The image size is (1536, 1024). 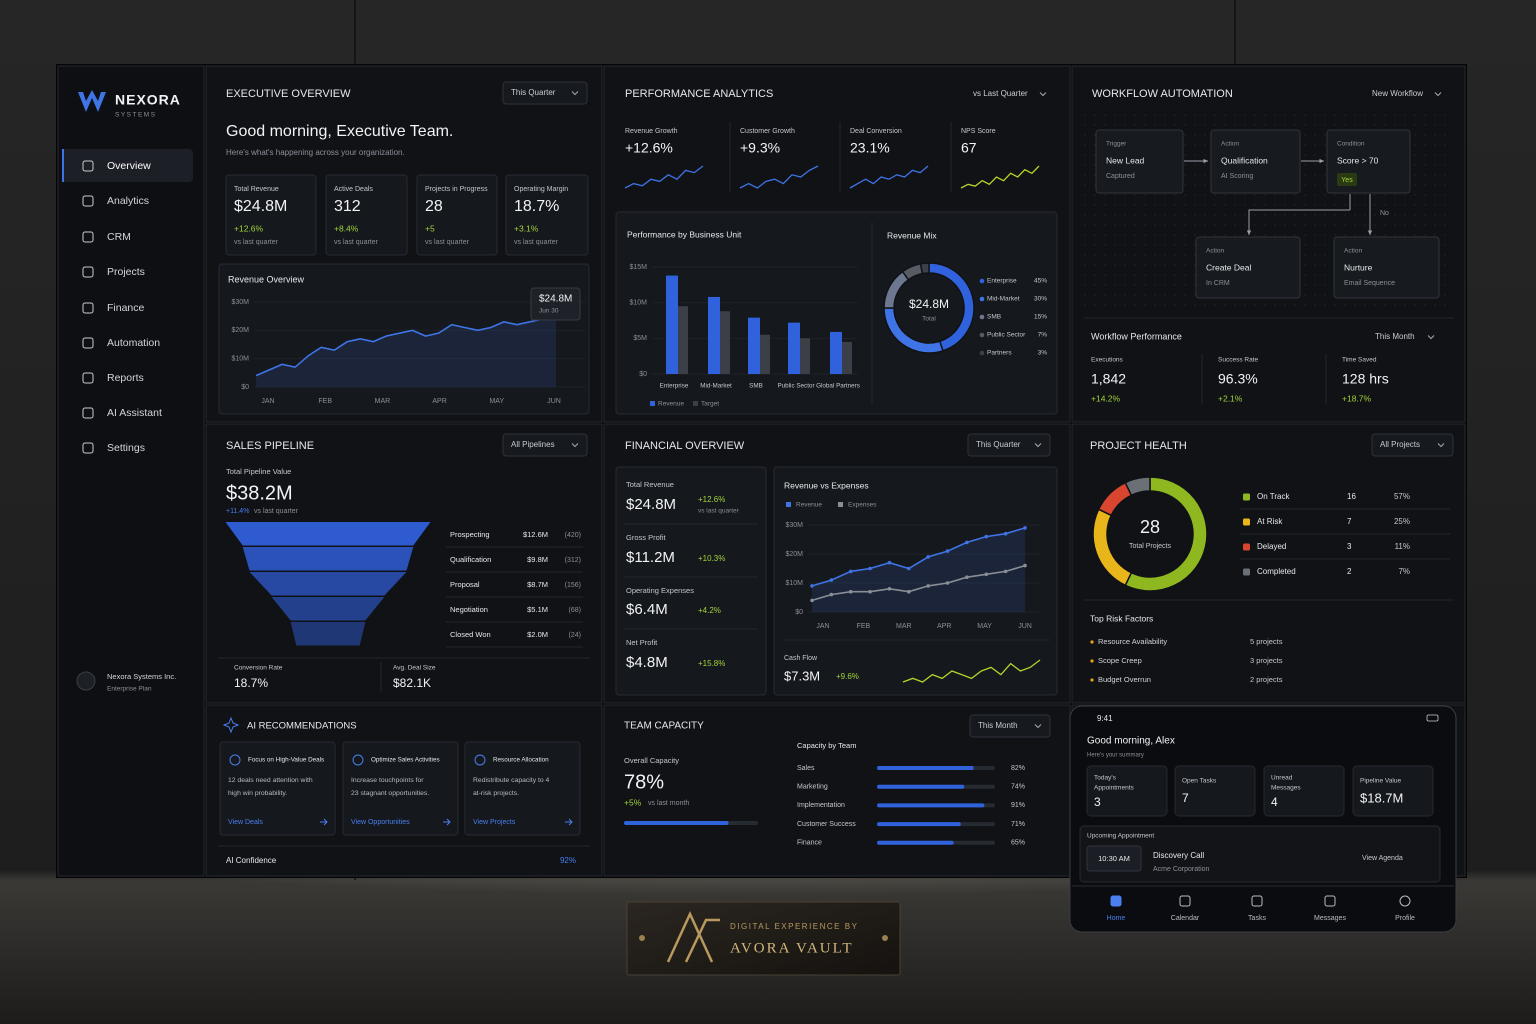 What do you see at coordinates (1432, 718) in the screenshot?
I see `battery-icon` at bounding box center [1432, 718].